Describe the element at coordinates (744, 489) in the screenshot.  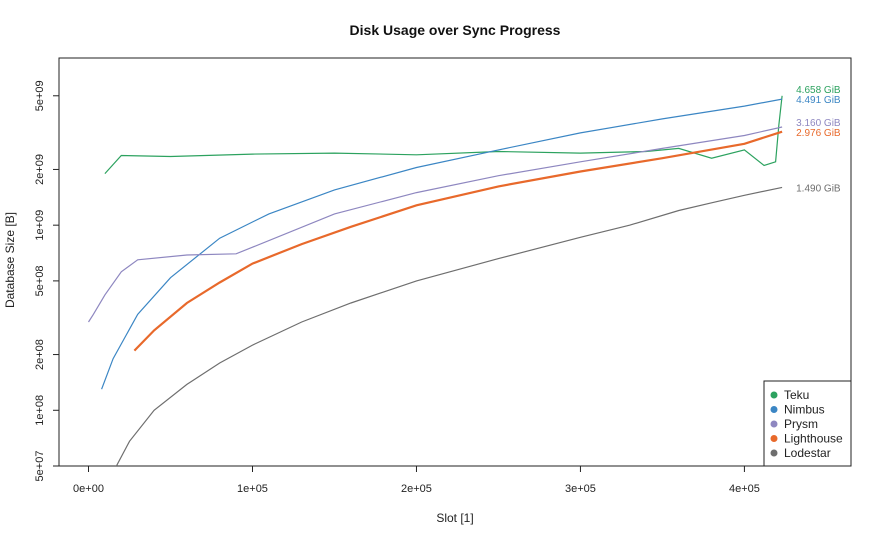
I see `x-tick-label: 4e+05` at that location.